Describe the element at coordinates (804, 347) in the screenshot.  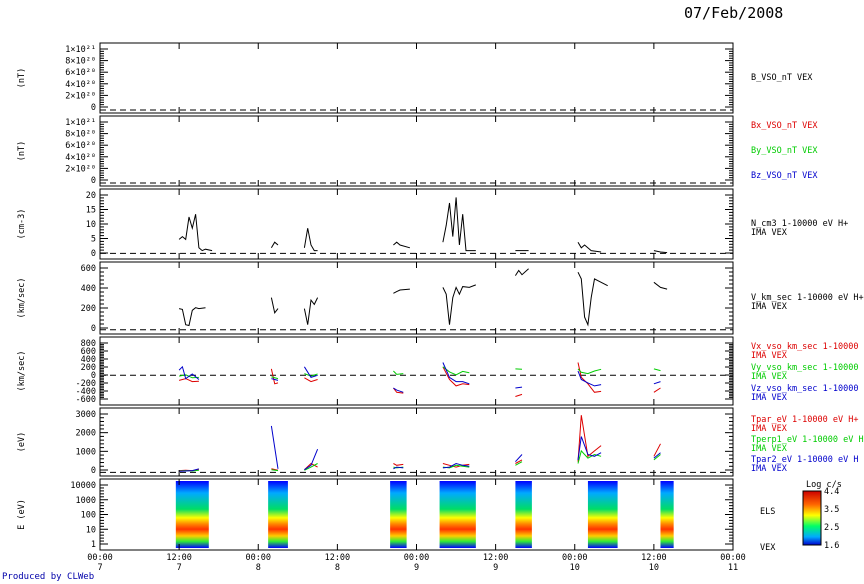
I see `series-label: Vx_vso_km_sec 1-10000` at that location.